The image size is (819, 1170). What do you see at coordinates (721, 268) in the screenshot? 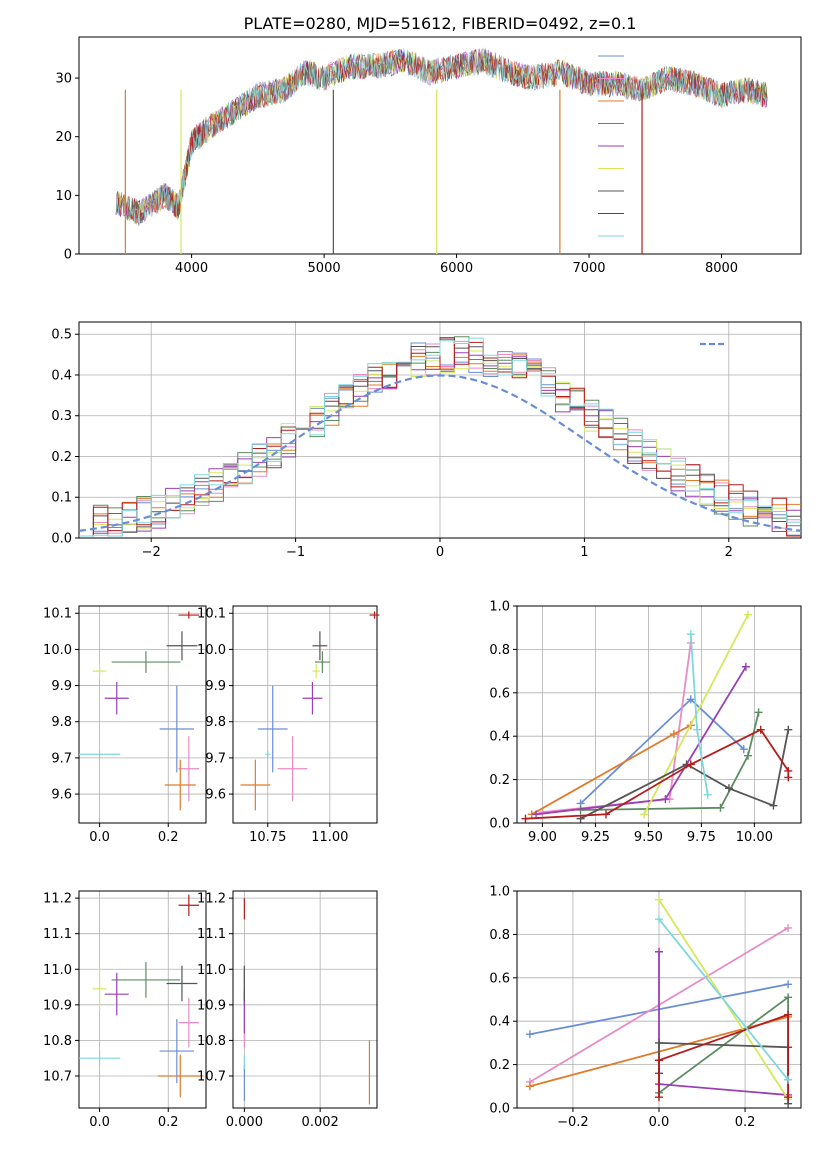
I see `x-tick-label: 8000` at bounding box center [721, 268].